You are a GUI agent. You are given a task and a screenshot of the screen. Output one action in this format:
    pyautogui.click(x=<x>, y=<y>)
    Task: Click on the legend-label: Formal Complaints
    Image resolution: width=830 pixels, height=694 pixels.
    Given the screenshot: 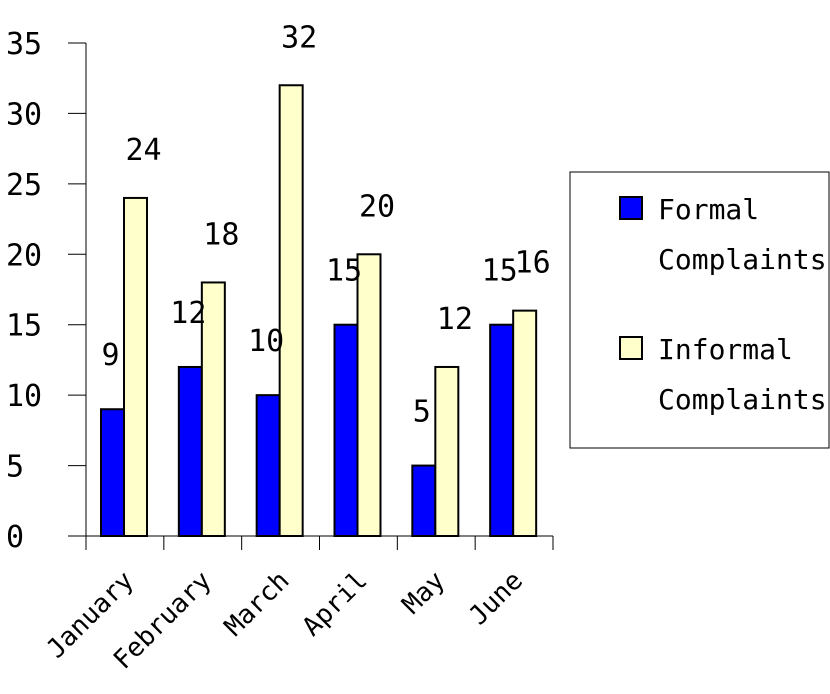 What is the action you would take?
    pyautogui.click(x=742, y=234)
    